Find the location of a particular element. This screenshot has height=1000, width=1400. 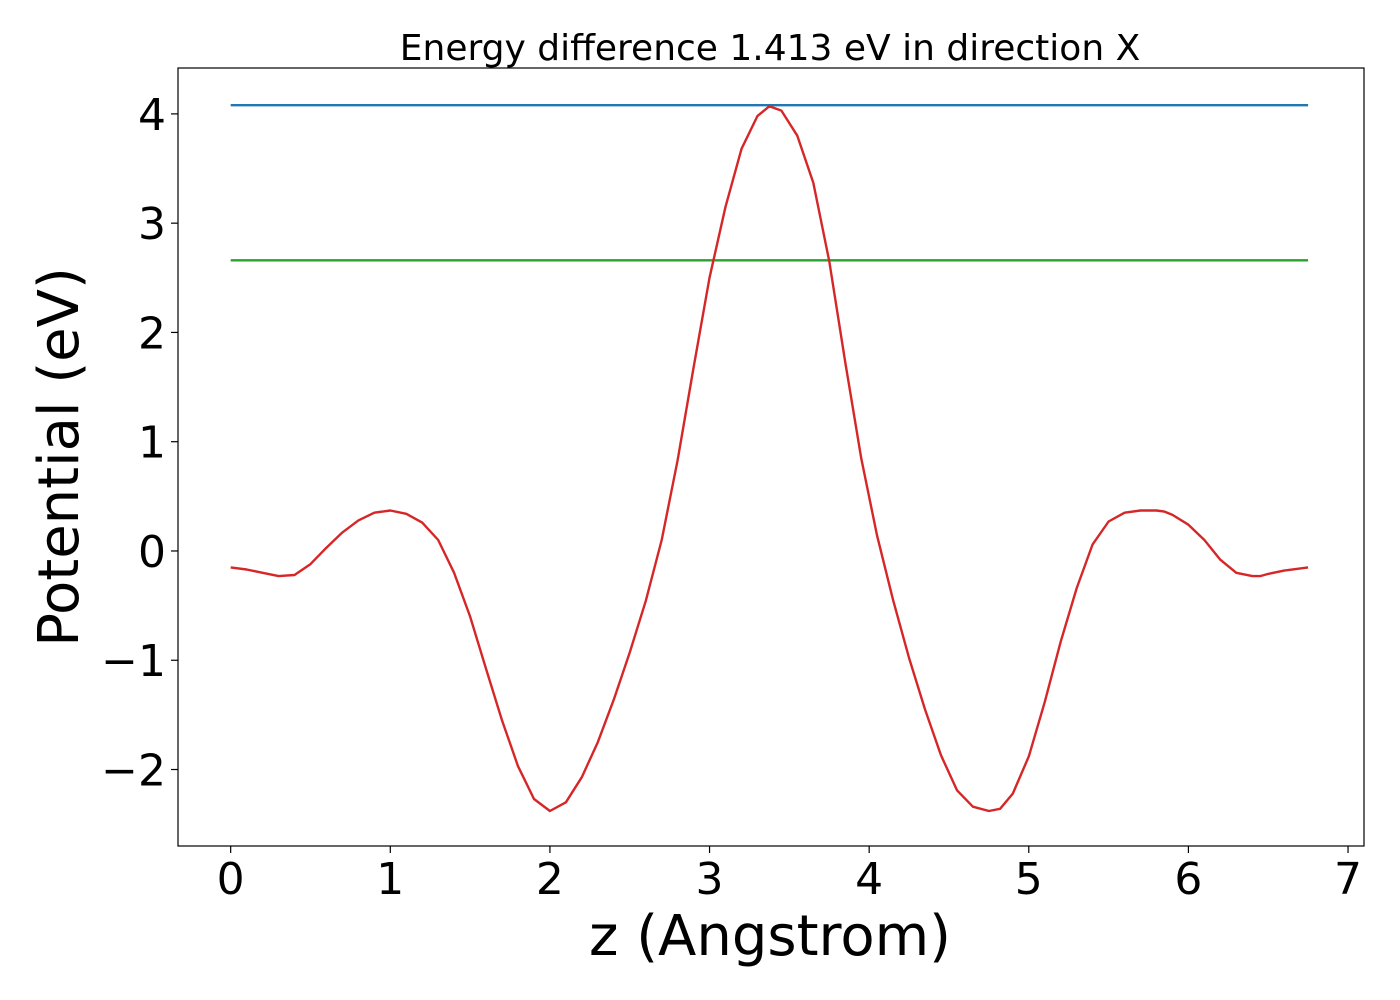

y-tick-label: −2 is located at coordinates (133, 771).